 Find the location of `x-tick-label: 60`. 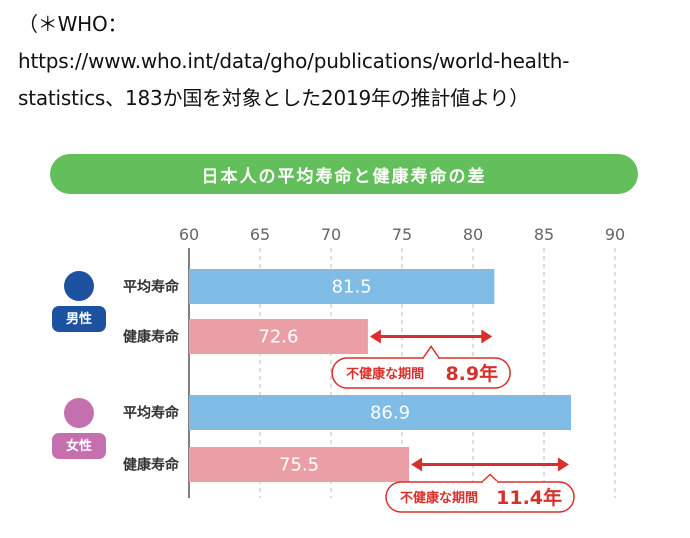

x-tick-label: 60 is located at coordinates (189, 234).